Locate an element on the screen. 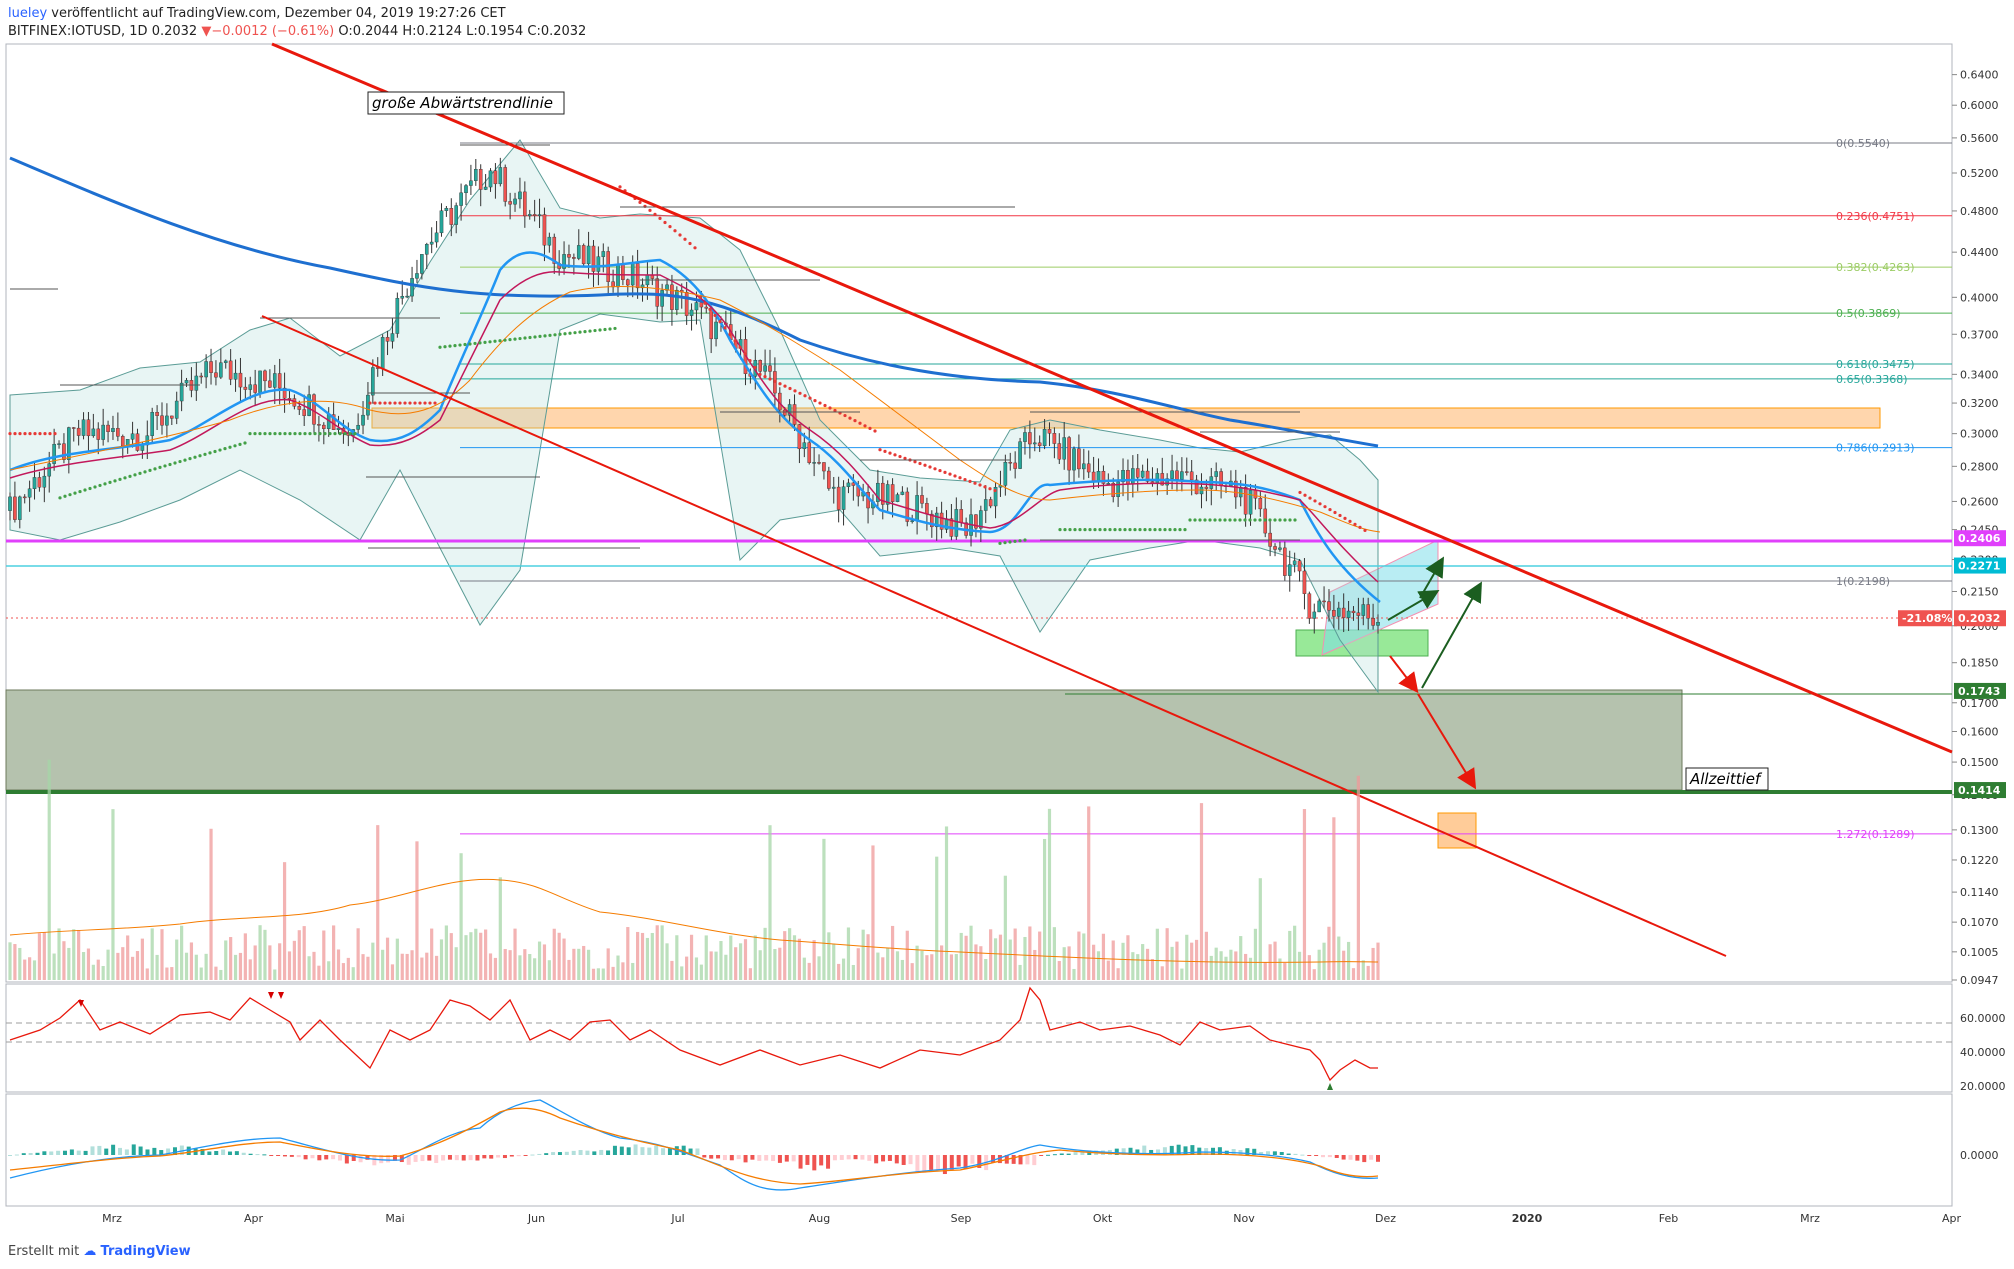 This screenshot has width=2014, height=1269. tradingview-link: TradingView is located at coordinates (145, 1251).